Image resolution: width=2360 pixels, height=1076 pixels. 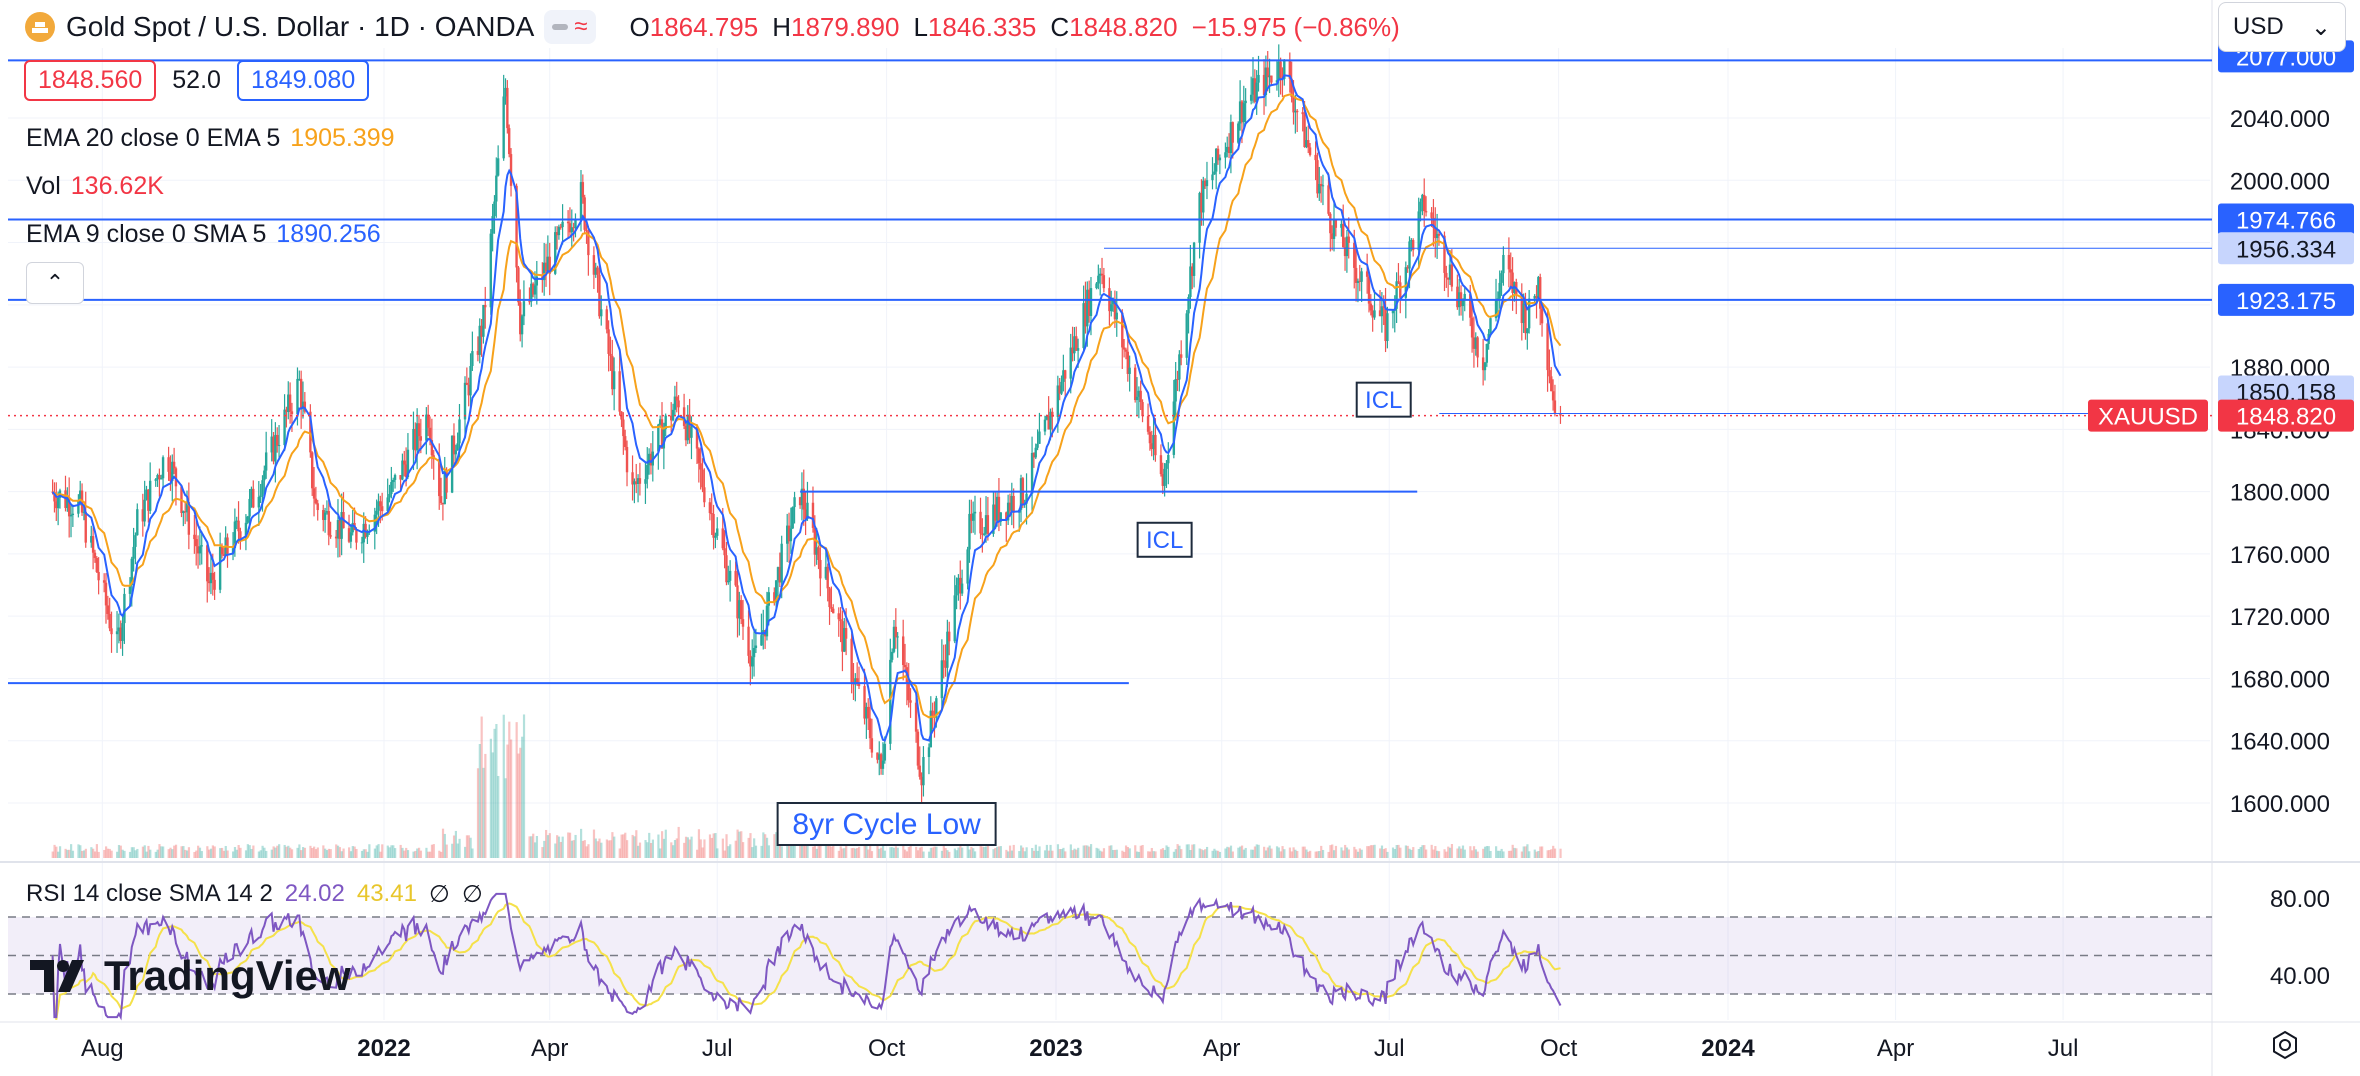 I want to click on sell-price-button: 1848.560, so click(x=90, y=80).